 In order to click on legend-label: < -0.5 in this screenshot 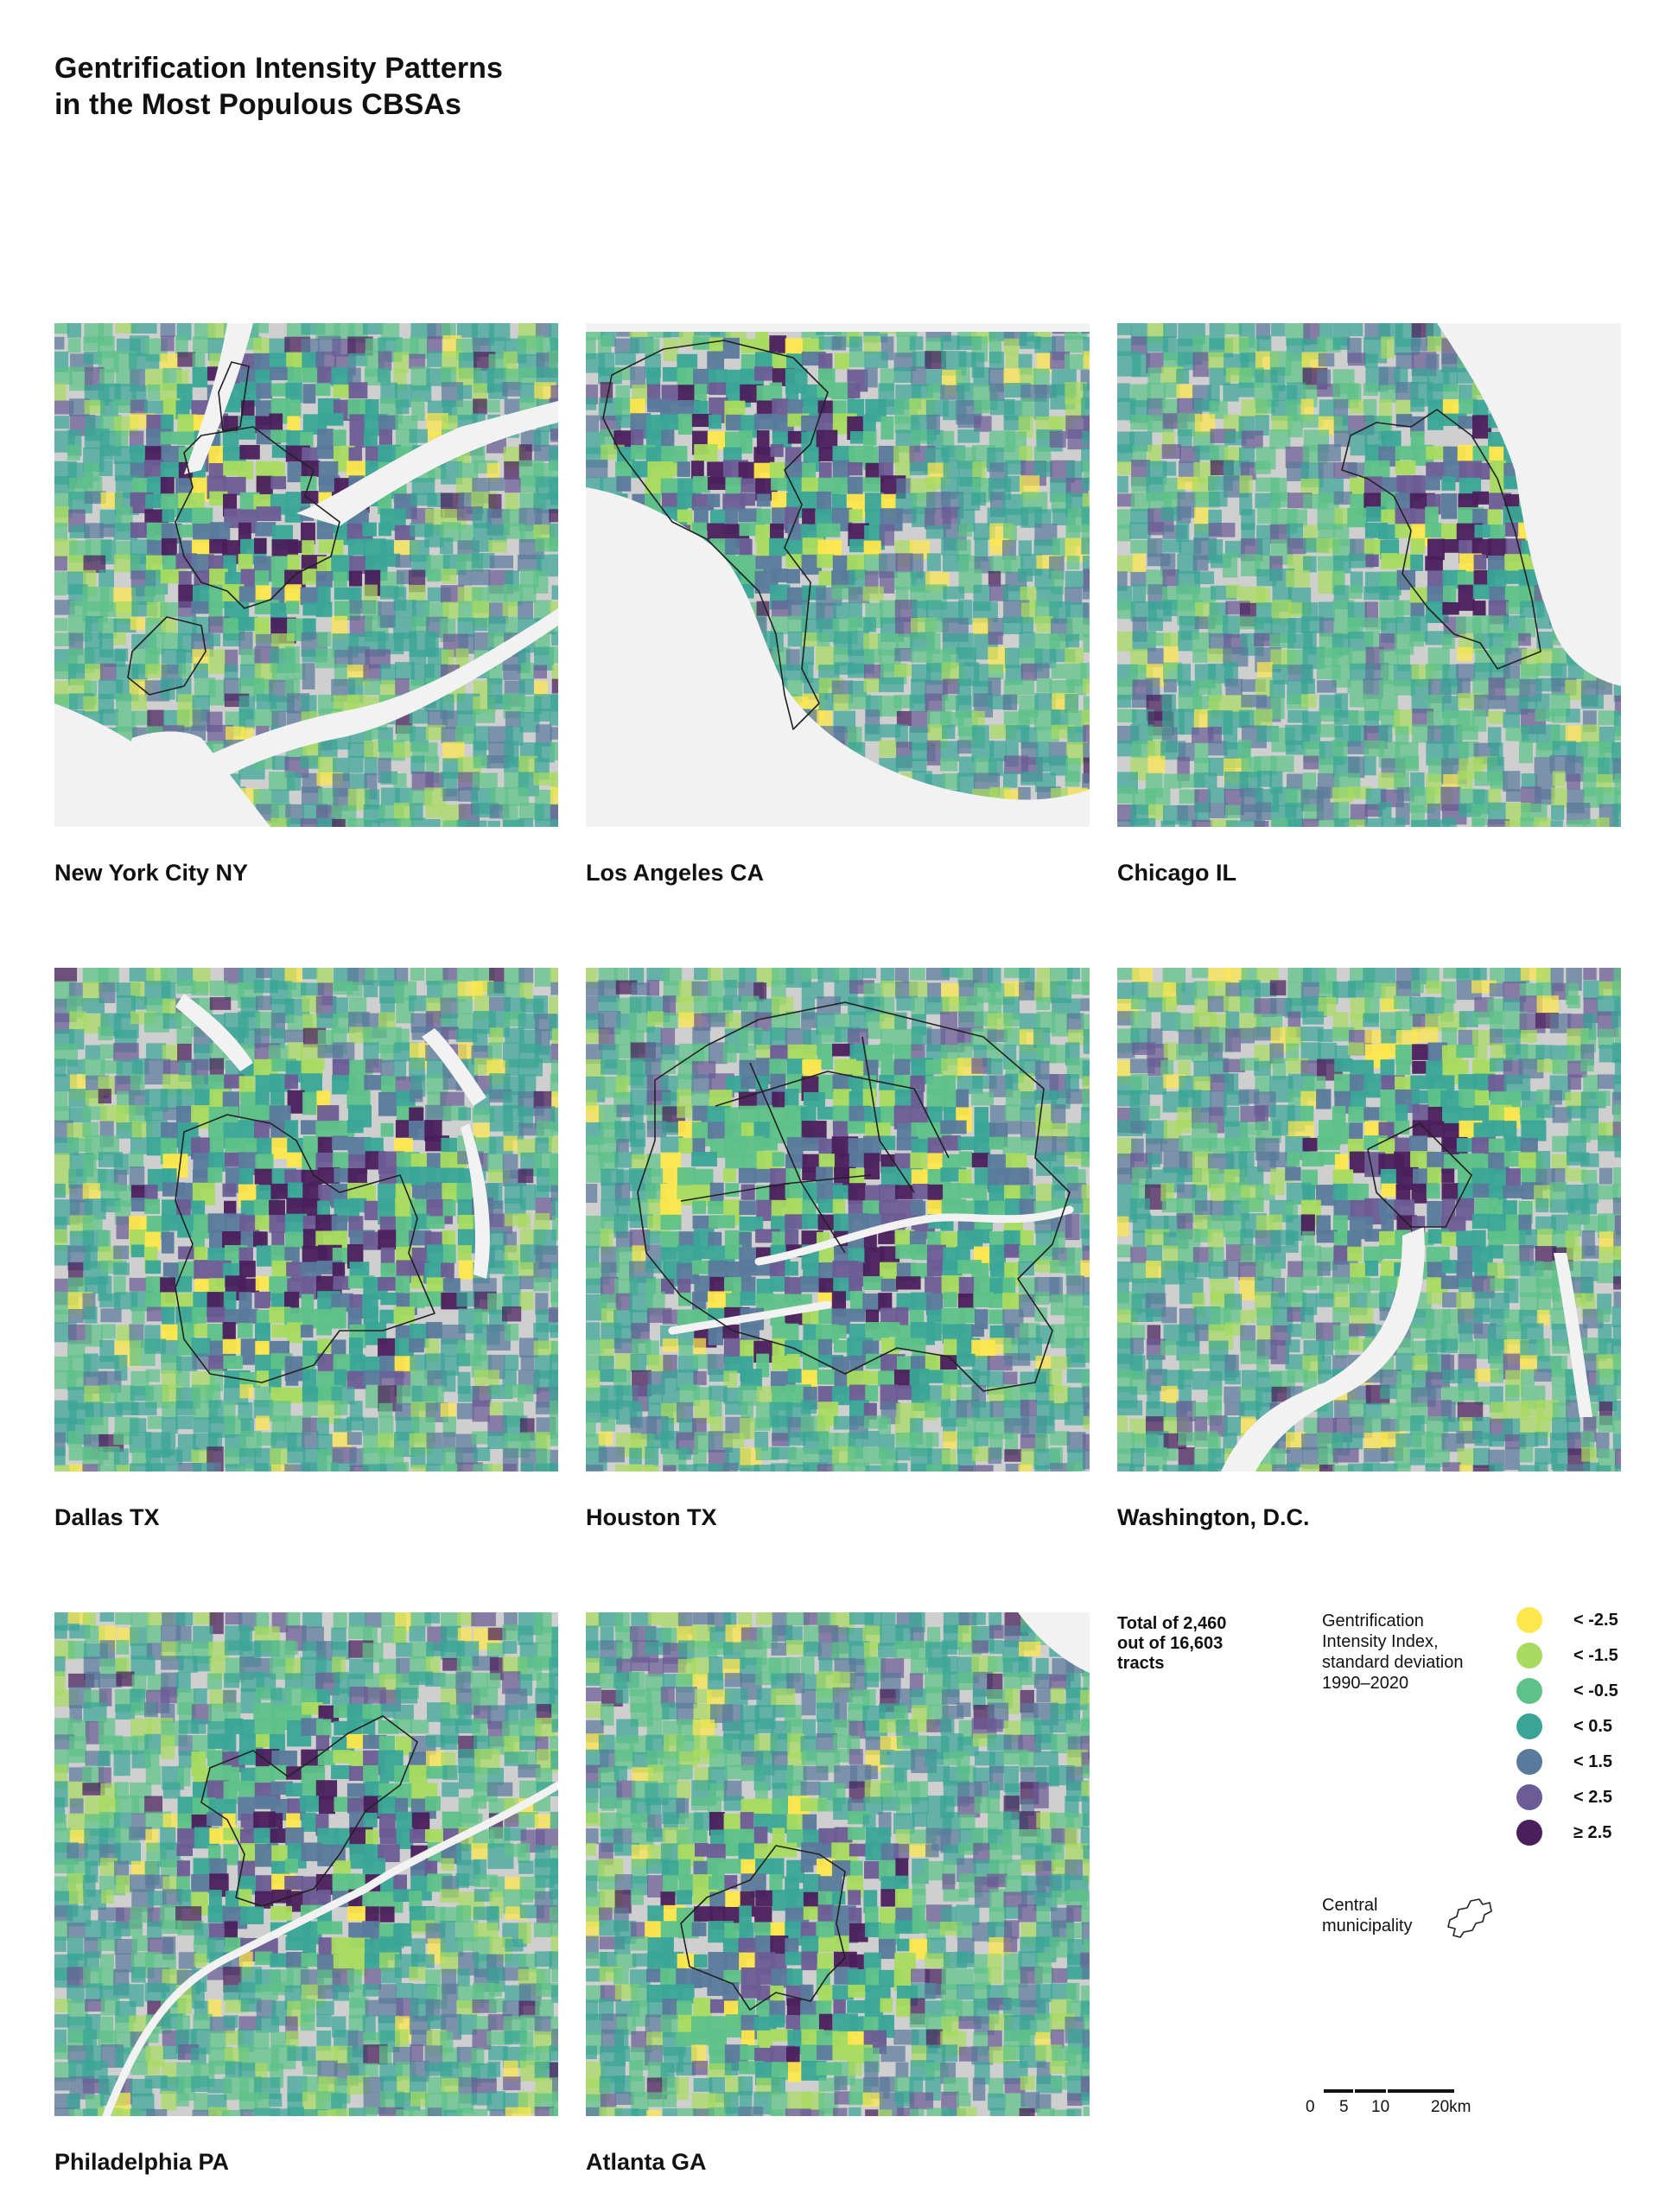, I will do `click(1595, 1690)`.